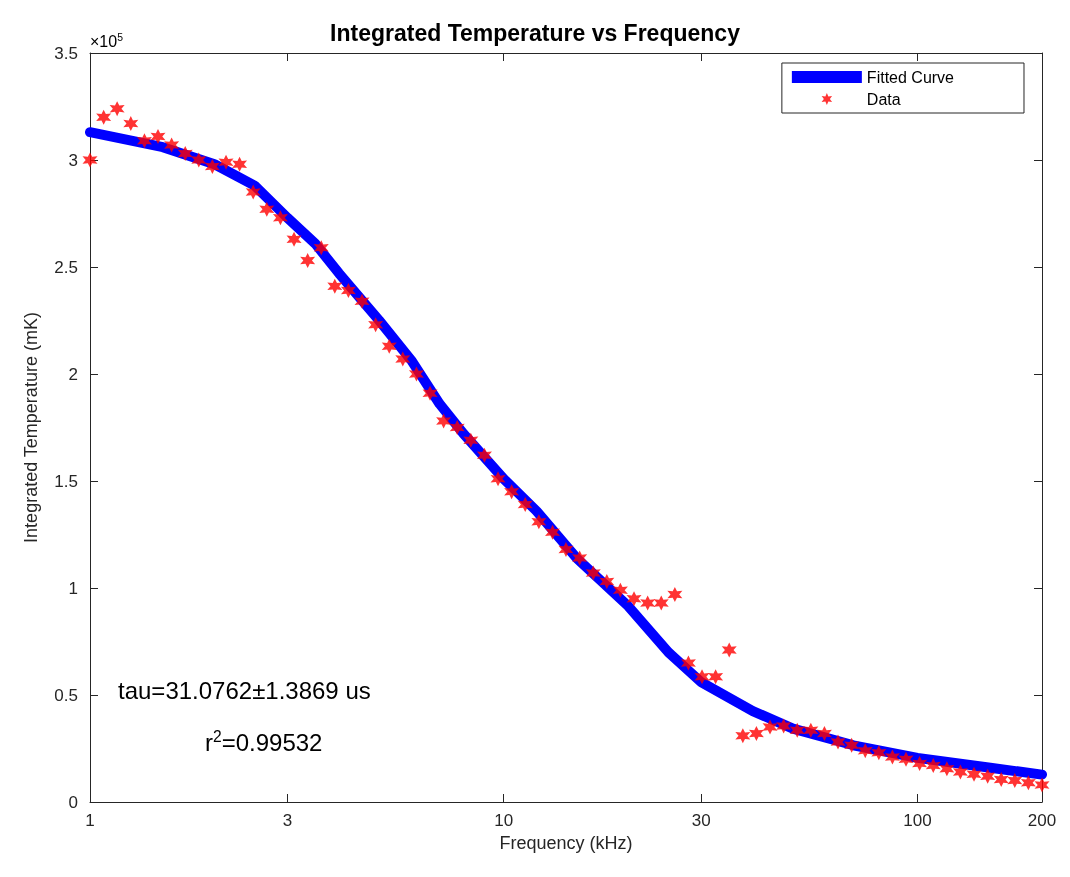 Image resolution: width=1070 pixels, height=877 pixels. I want to click on x-tick-label: 100, so click(917, 820).